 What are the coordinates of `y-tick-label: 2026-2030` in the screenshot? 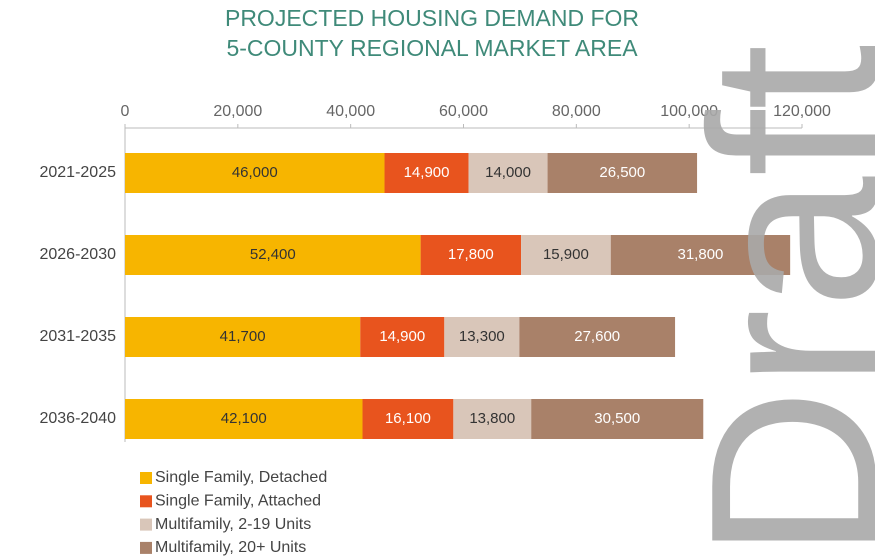 It's located at (77, 254).